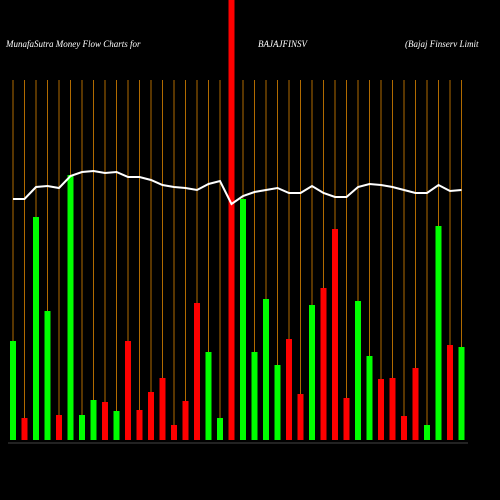  Describe the element at coordinates (237, 187) in the screenshot. I see `money-flow-line` at that location.